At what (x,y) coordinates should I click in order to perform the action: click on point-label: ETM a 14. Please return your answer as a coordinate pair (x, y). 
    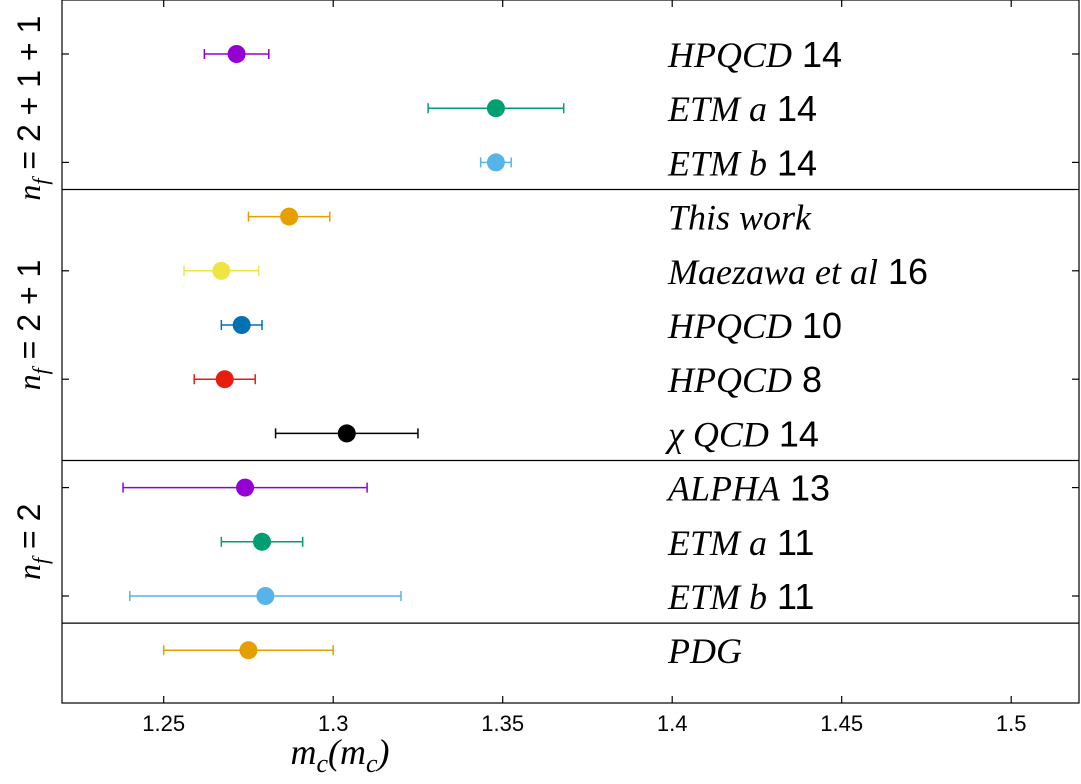
    Looking at the image, I should click on (742, 108).